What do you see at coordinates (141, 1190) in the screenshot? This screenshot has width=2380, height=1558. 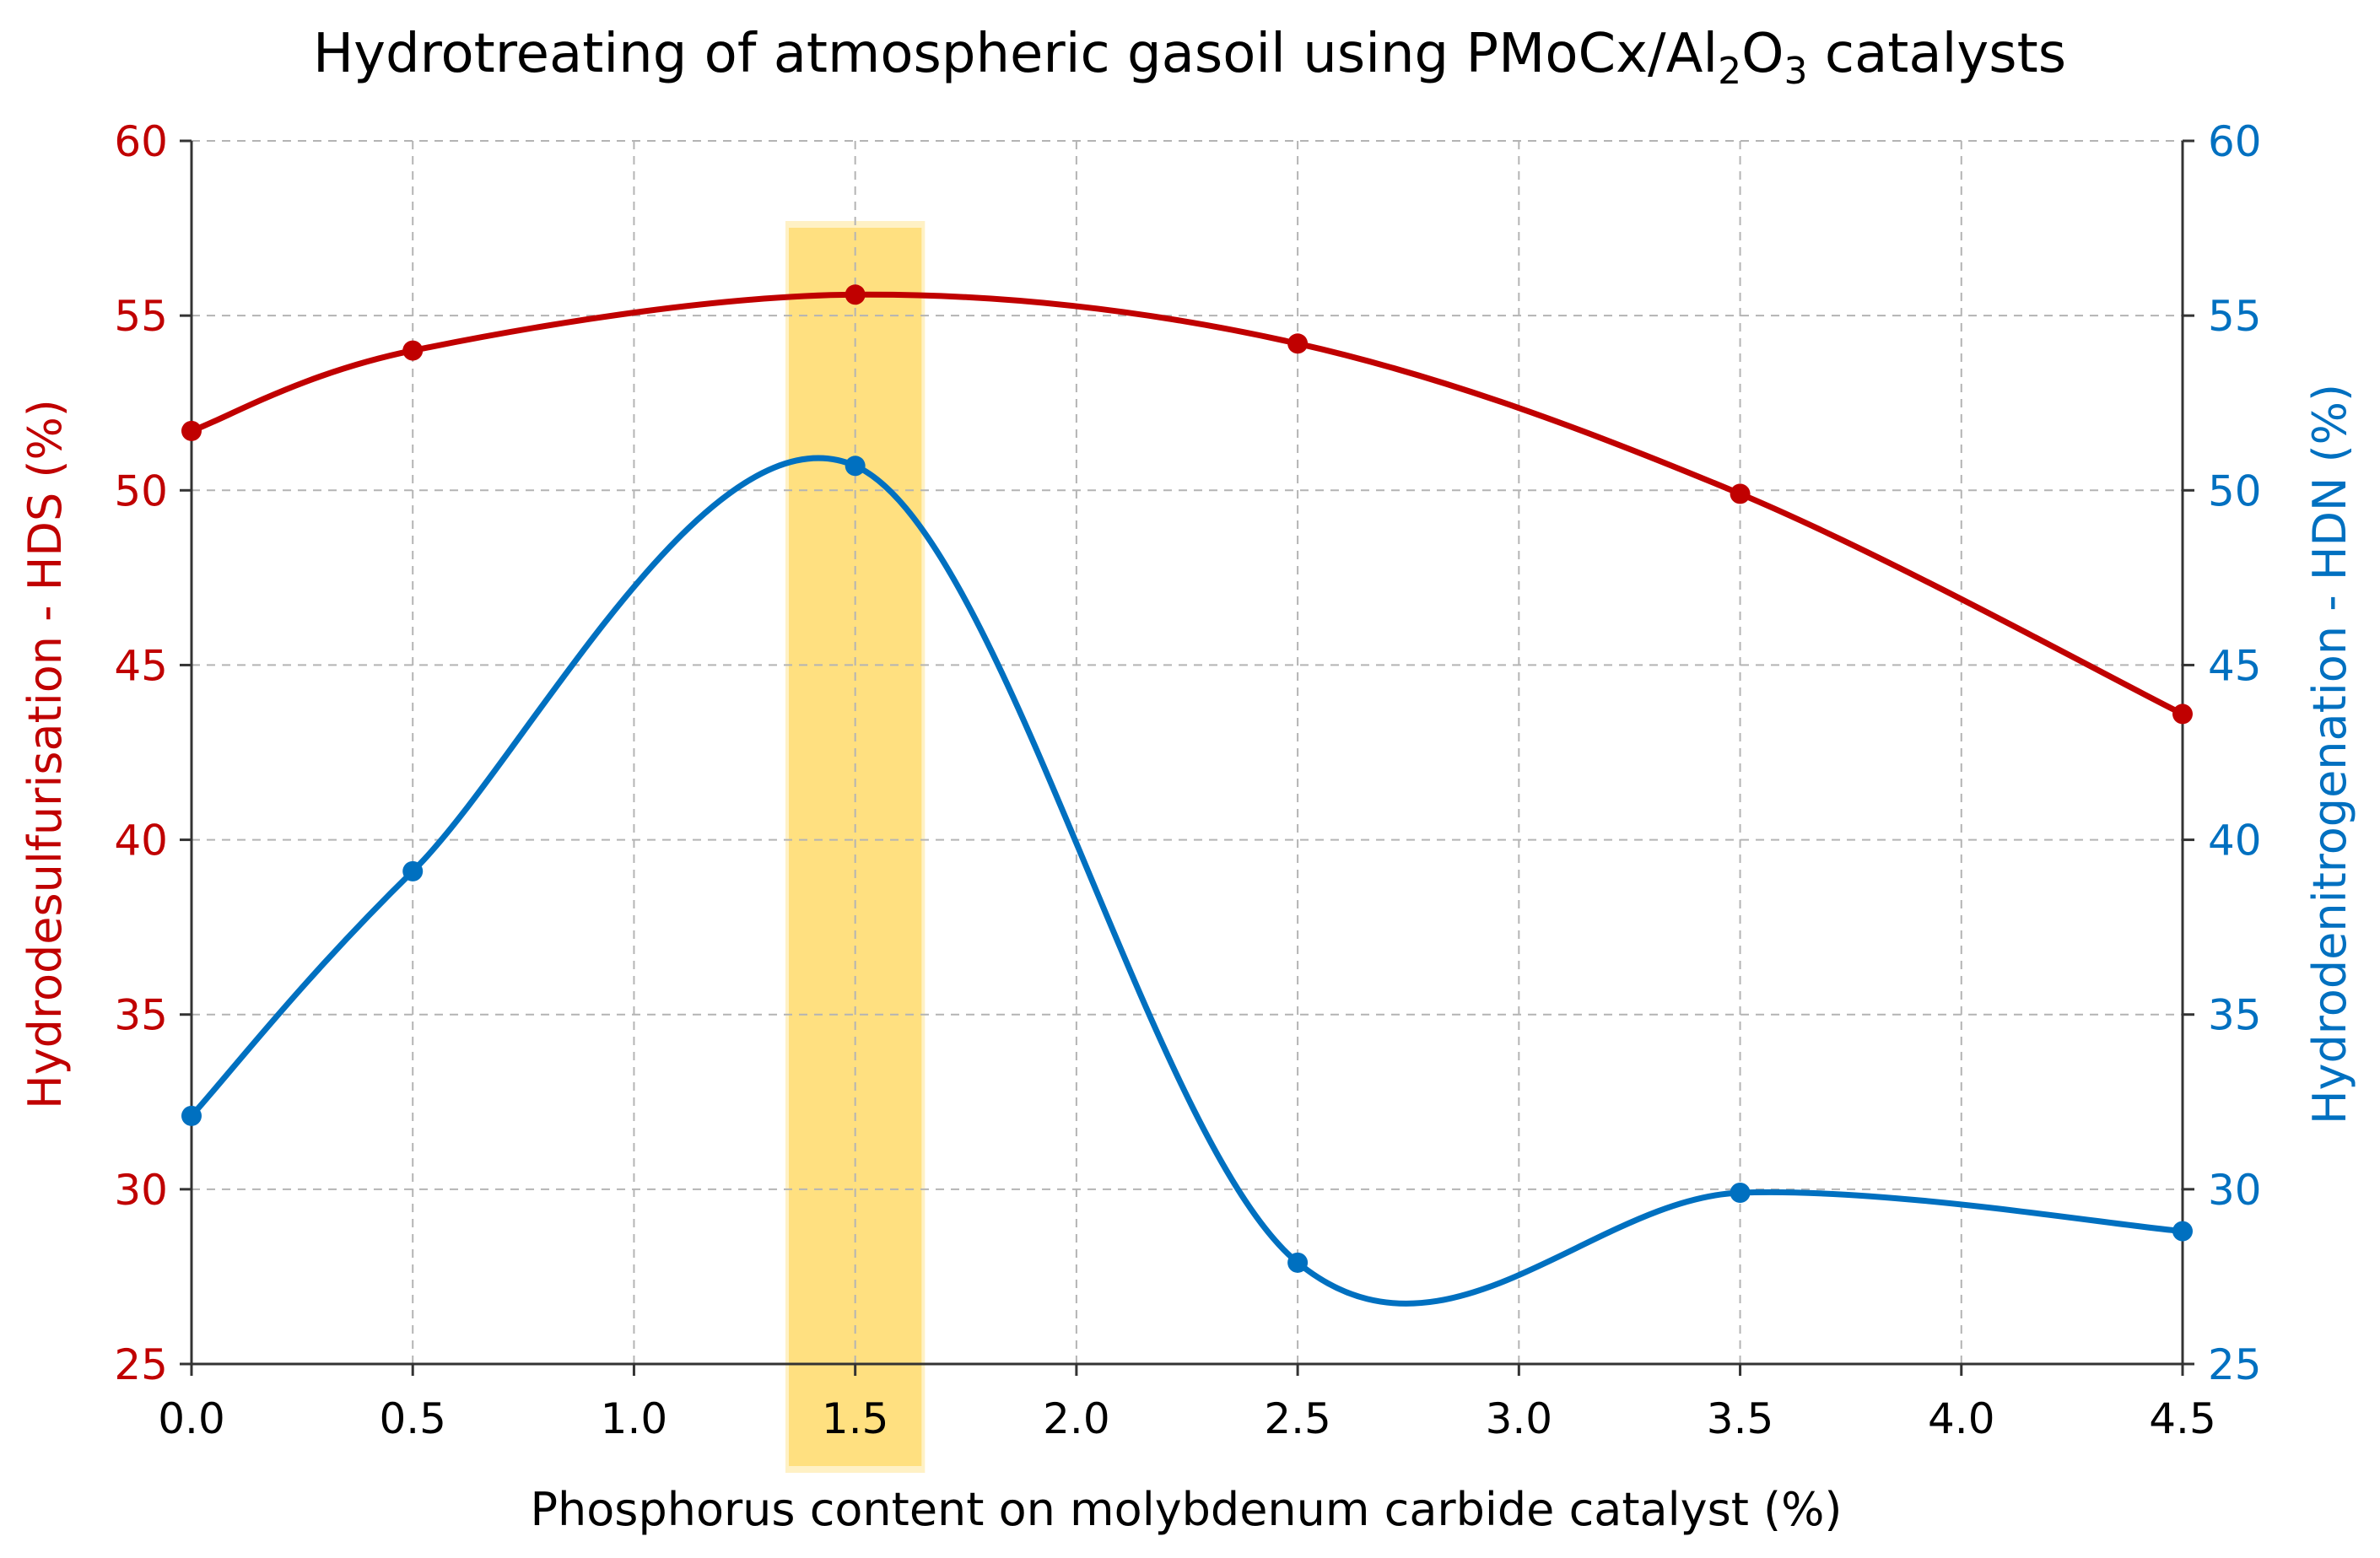 I see `y-tick-label-left: 30` at bounding box center [141, 1190].